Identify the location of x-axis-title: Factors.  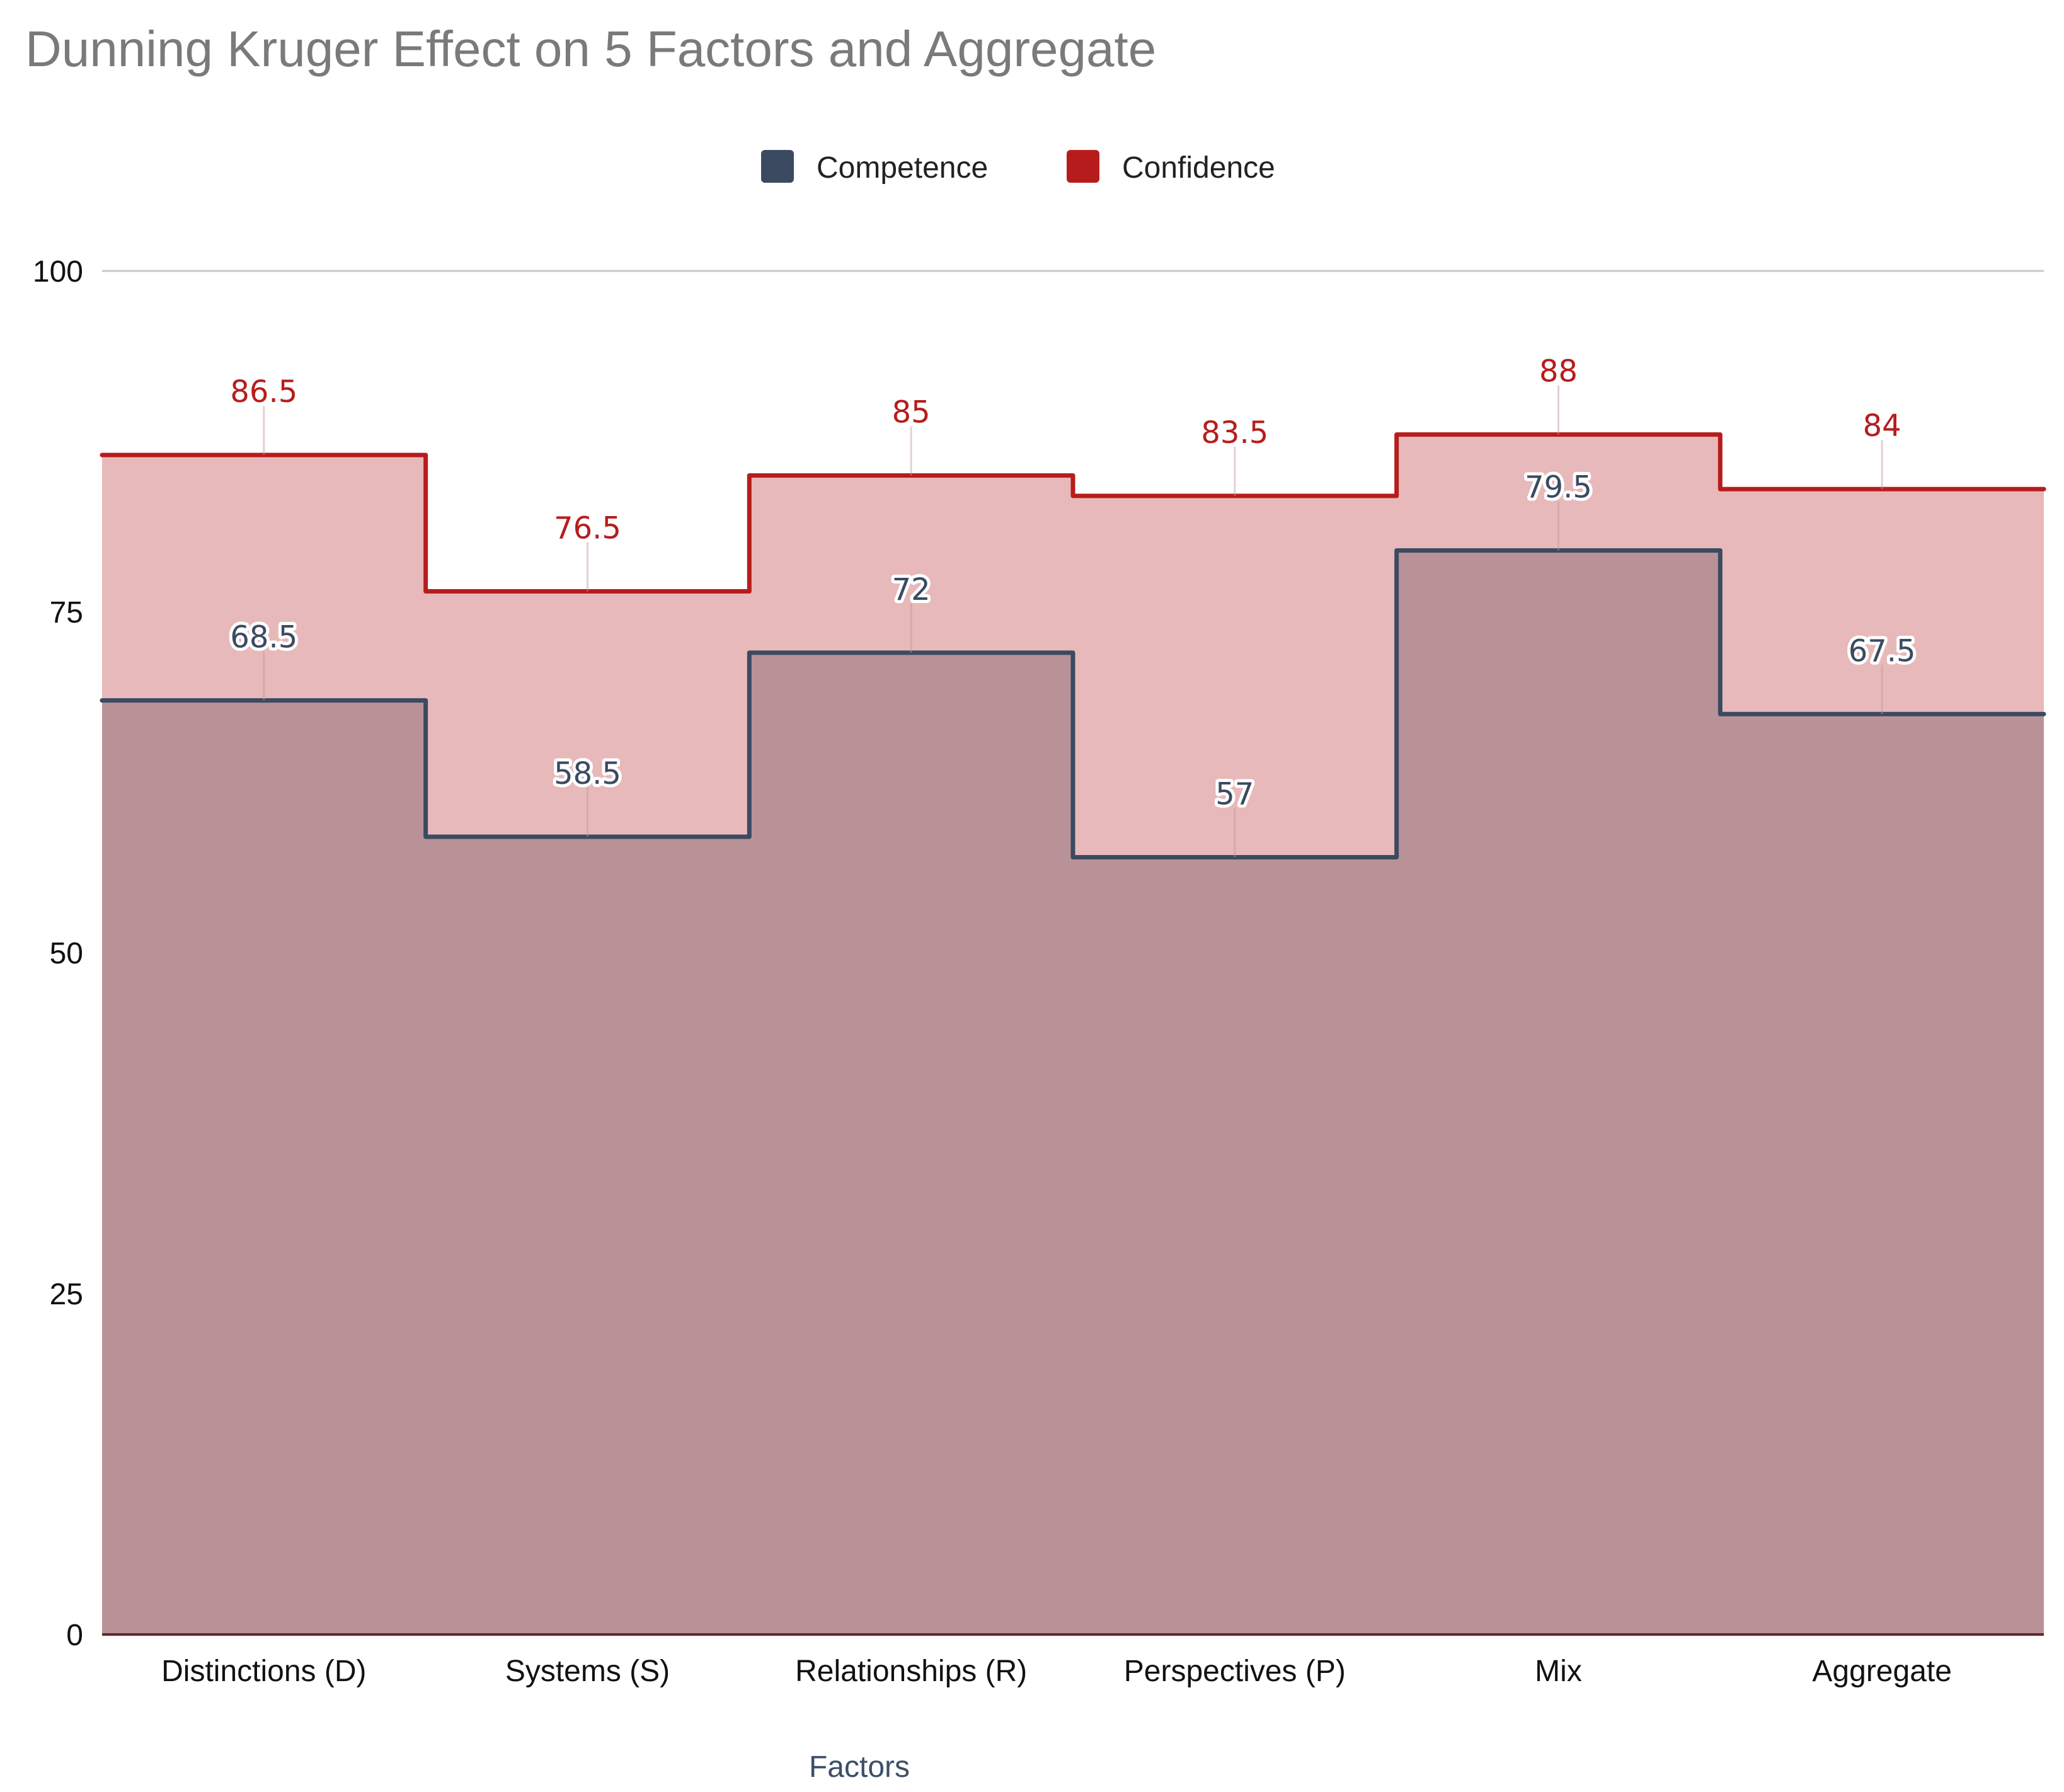
(859, 1767).